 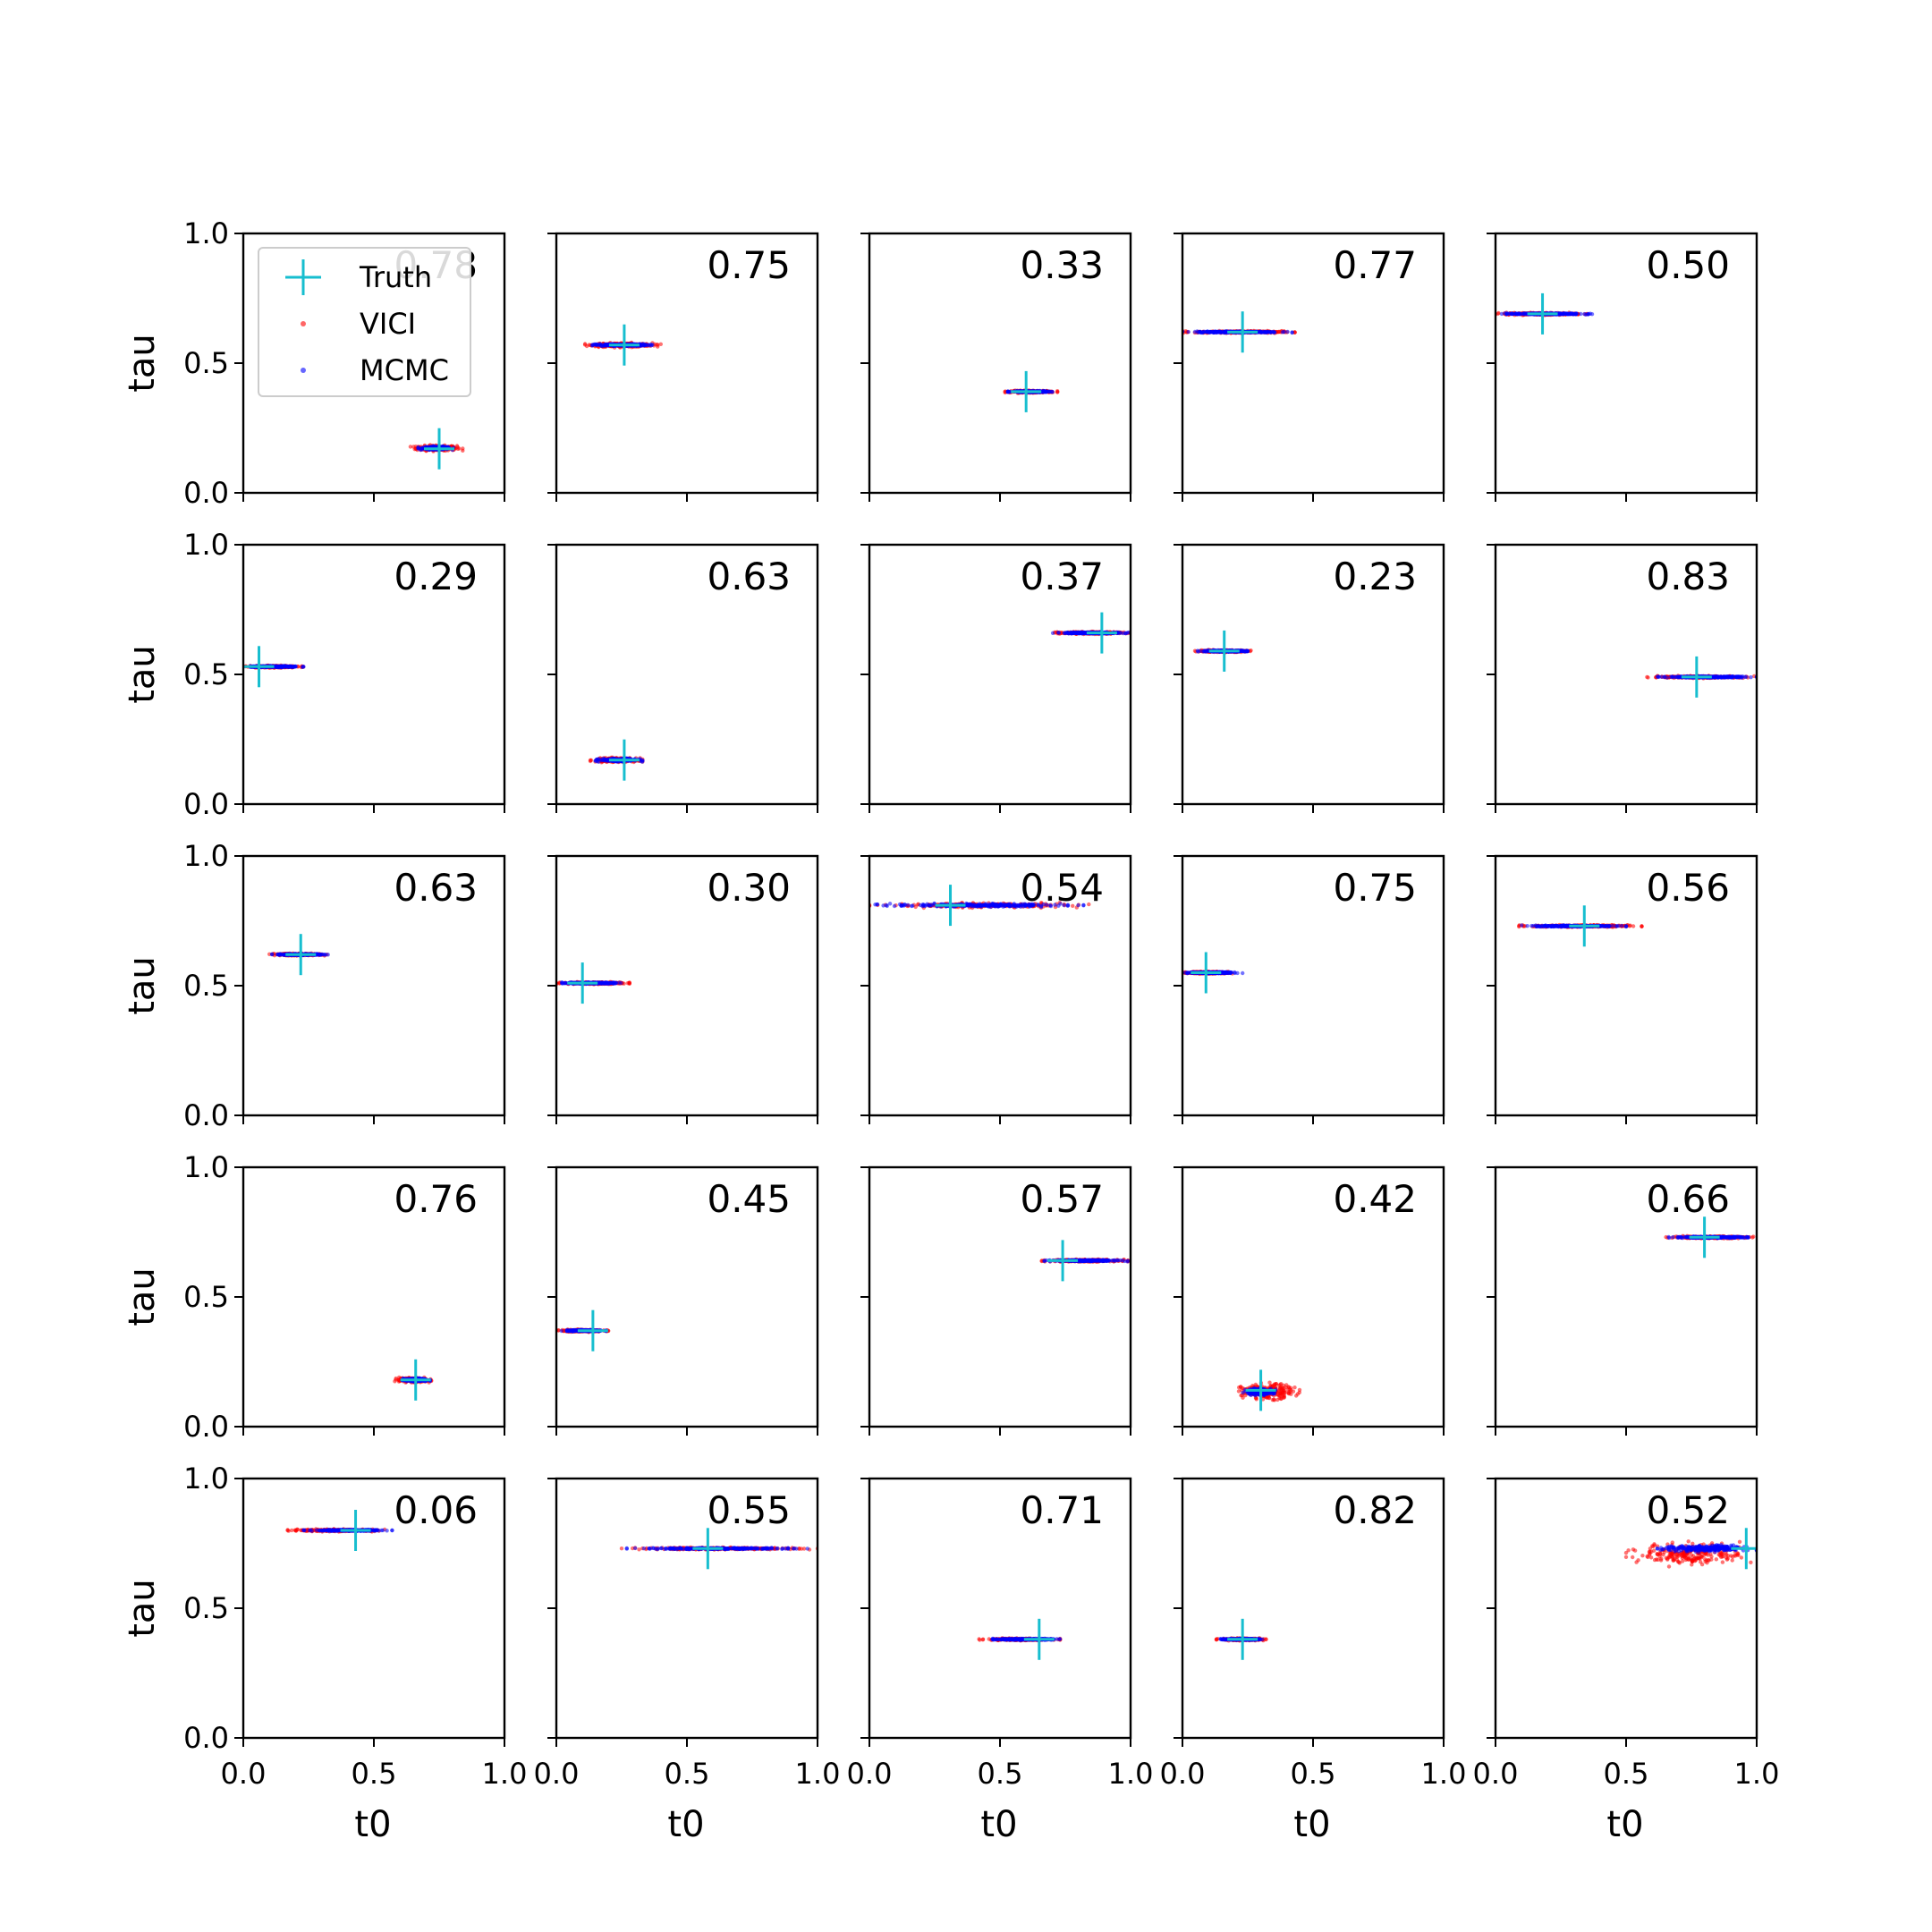 I want to click on panel-annotation: 0.83, so click(x=1688, y=576).